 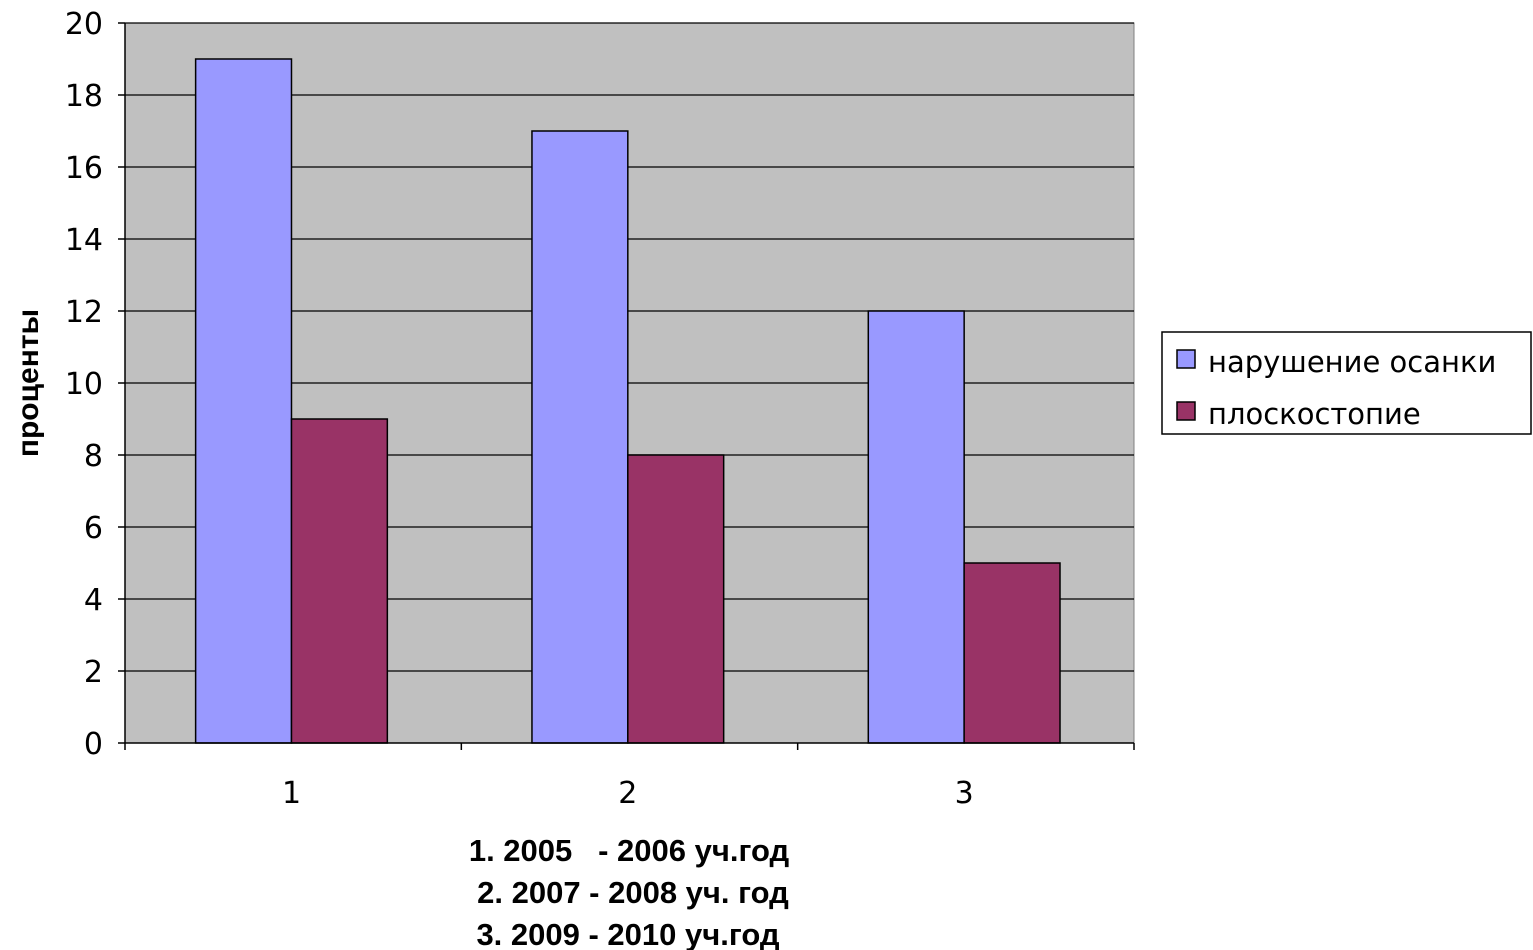 I want to click on y-tick-label: 14, so click(x=84, y=240).